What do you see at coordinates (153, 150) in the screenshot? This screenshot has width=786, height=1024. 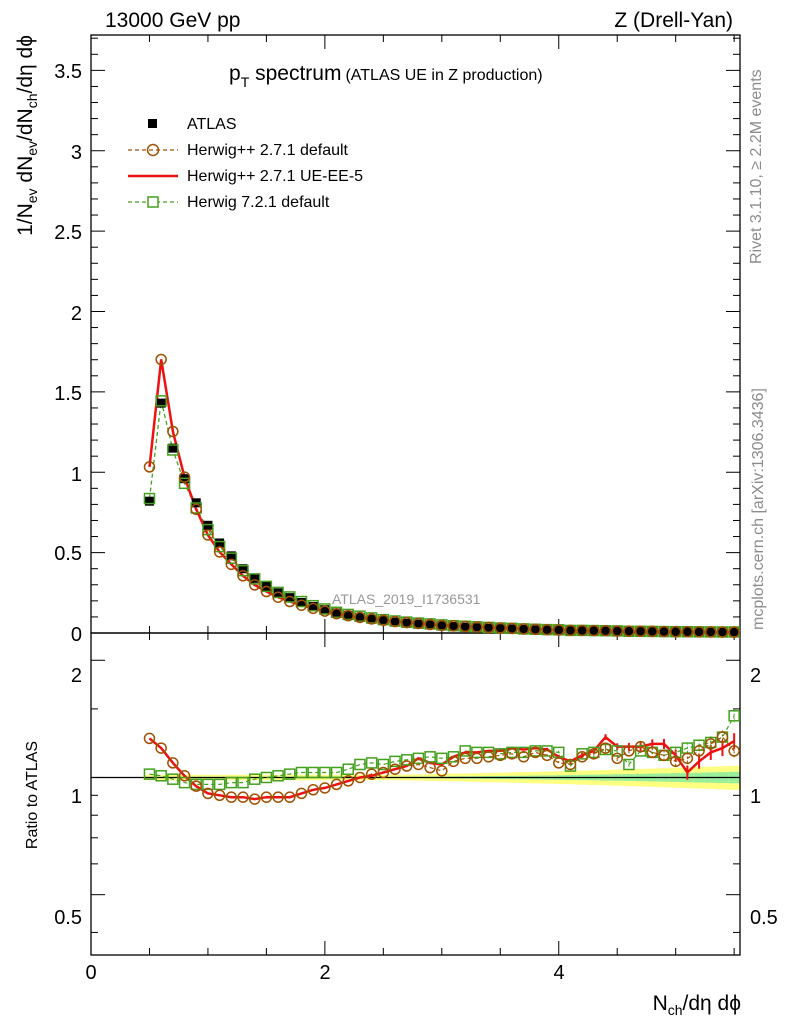 I see `legend-marker-herwigpp-default` at bounding box center [153, 150].